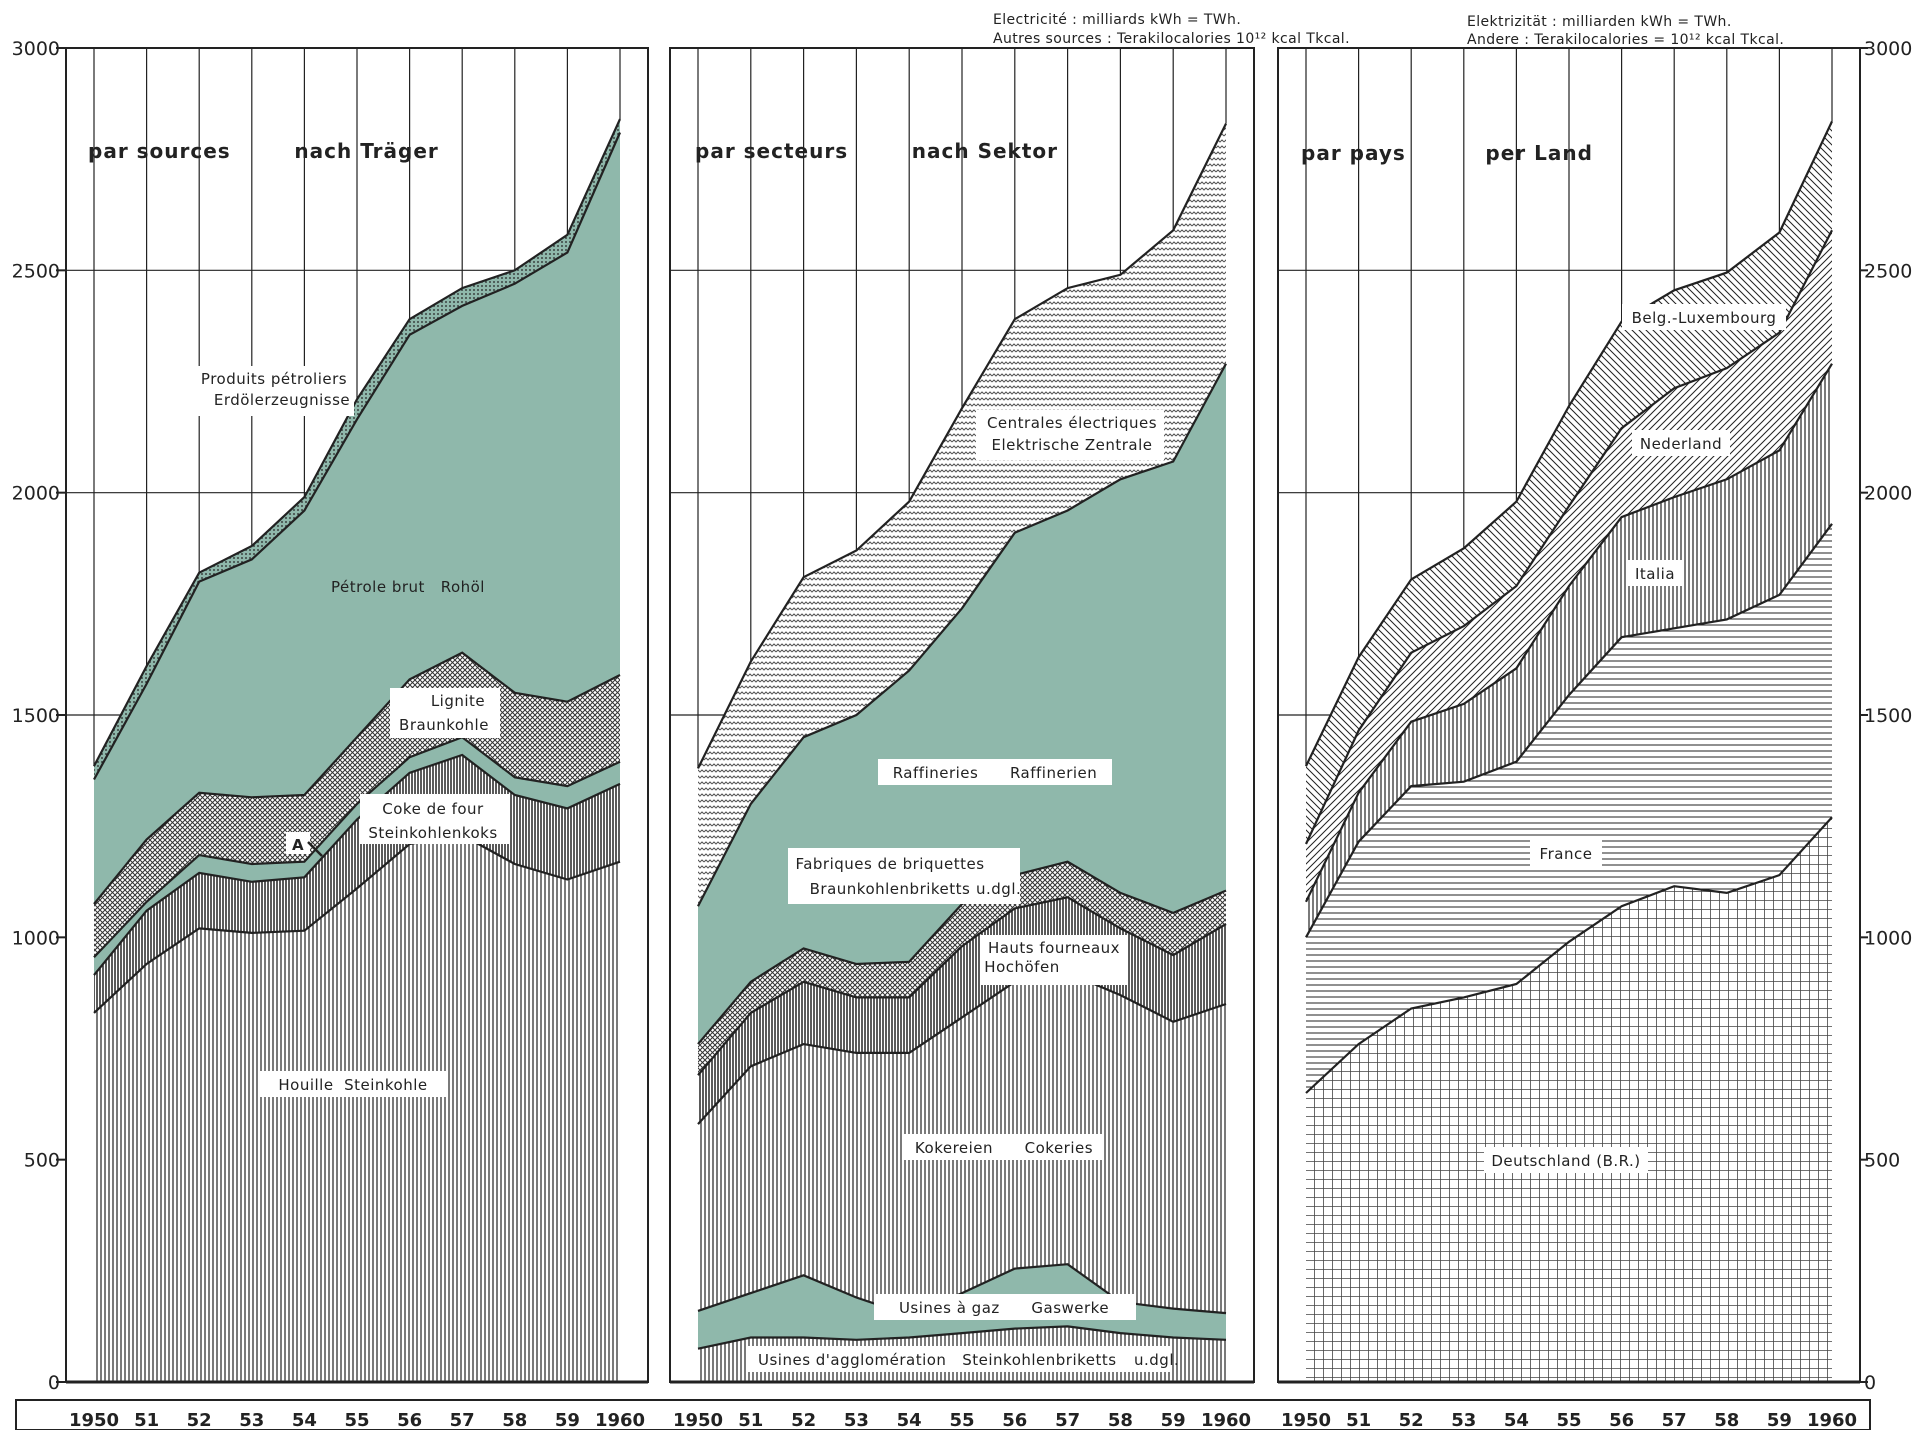  What do you see at coordinates (1655, 574) in the screenshot?
I see `label-italia: Italia` at bounding box center [1655, 574].